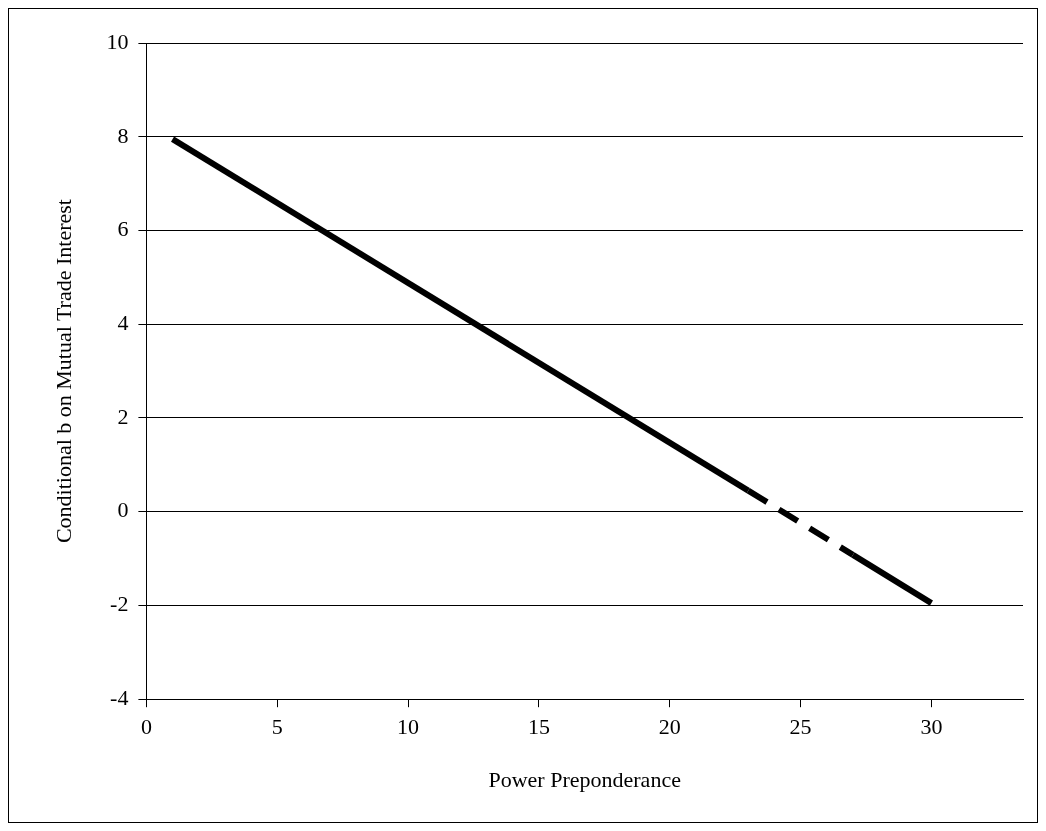 This screenshot has height=831, width=1046. I want to click on y-tick-label: 10, so click(117, 41).